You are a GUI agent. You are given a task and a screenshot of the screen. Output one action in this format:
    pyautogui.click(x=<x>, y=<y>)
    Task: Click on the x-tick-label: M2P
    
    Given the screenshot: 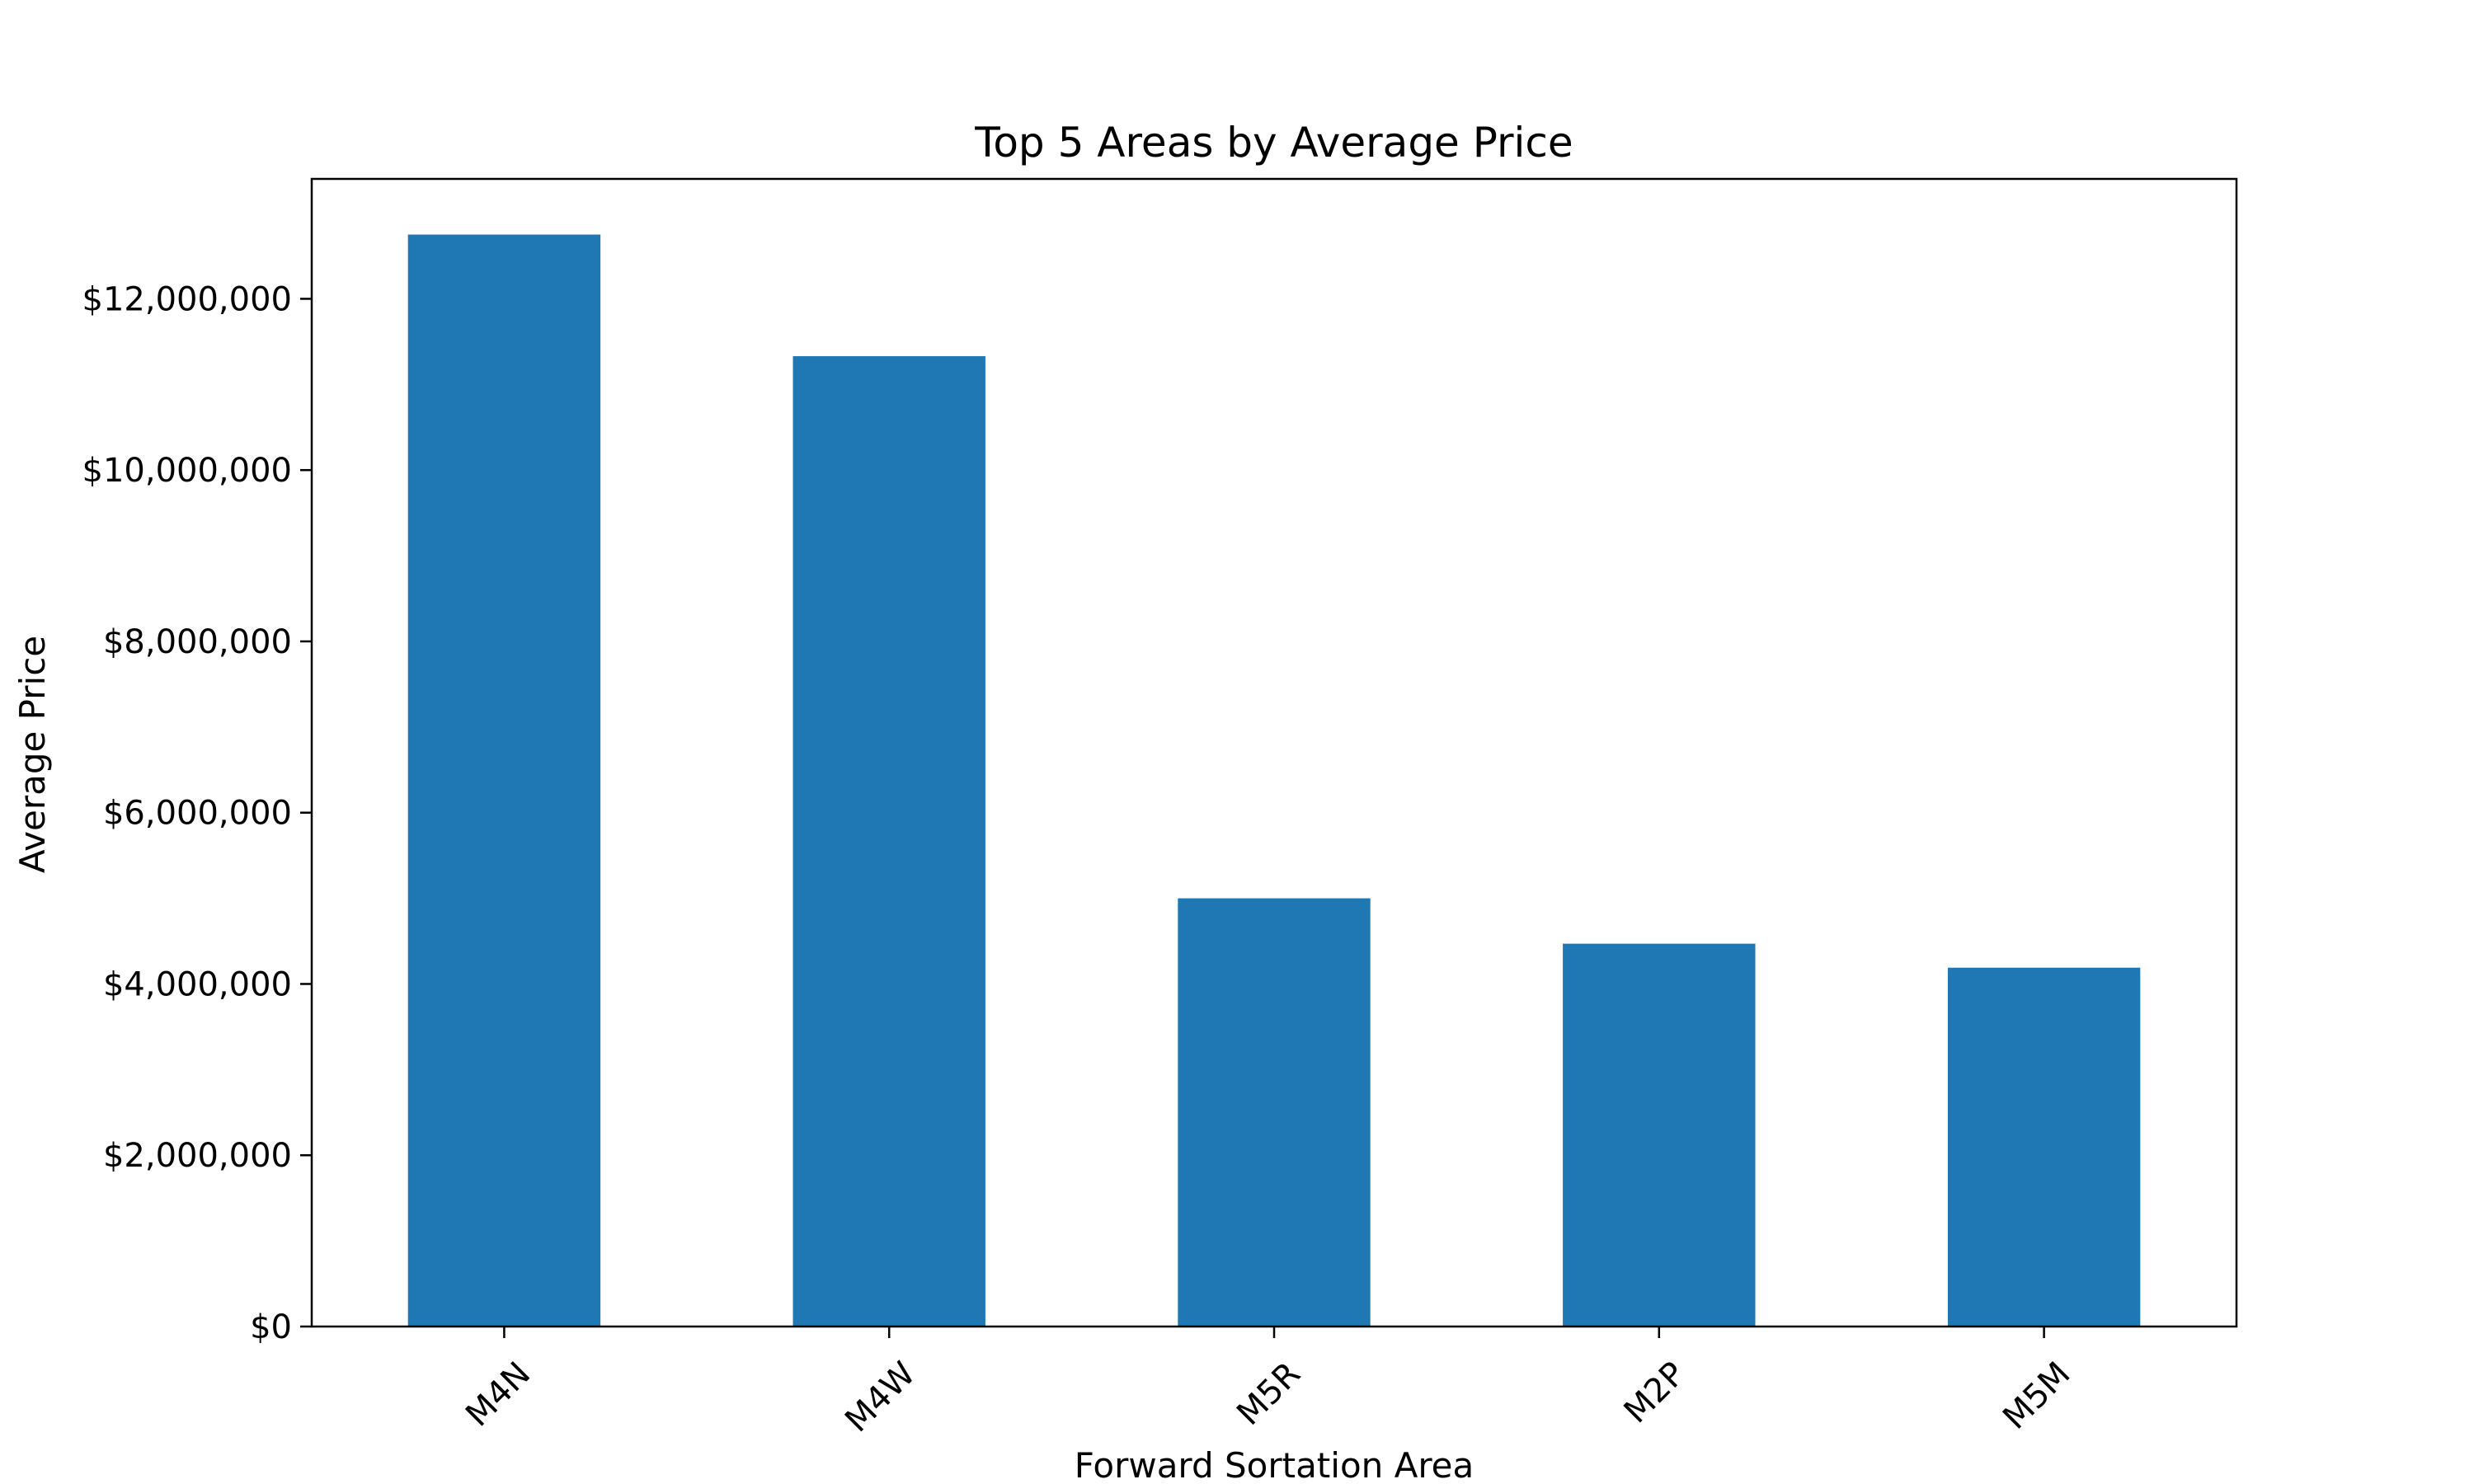 What is the action you would take?
    pyautogui.click(x=1655, y=1392)
    